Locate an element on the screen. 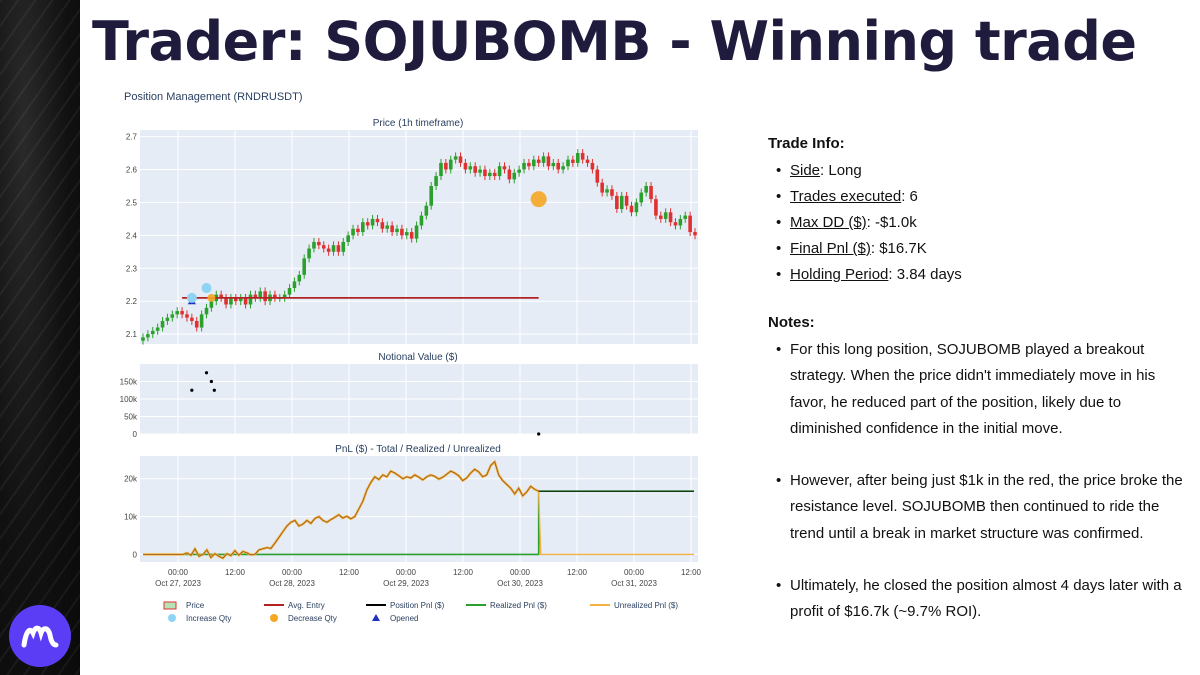 This screenshot has width=1200, height=675. price-bg is located at coordinates (419, 237).